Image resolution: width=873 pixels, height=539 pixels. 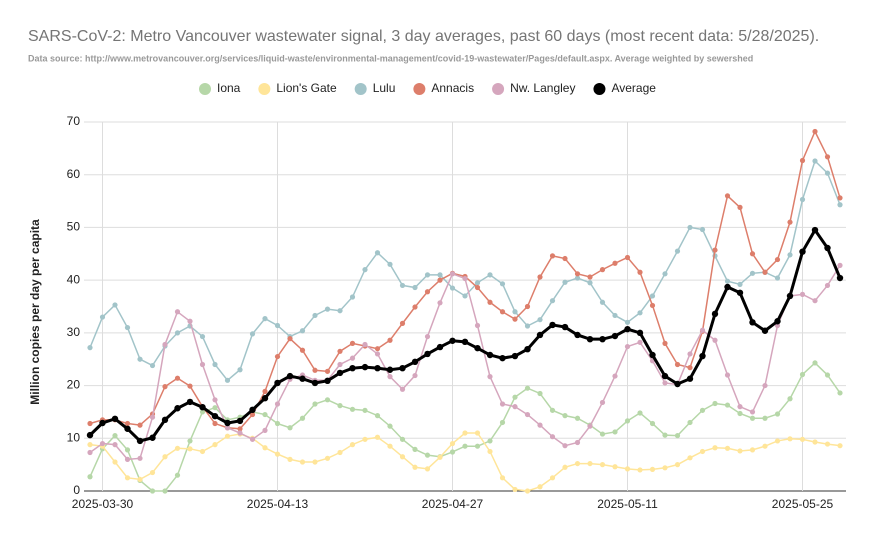 What do you see at coordinates (453, 504) in the screenshot?
I see `x-tick-label: 2025-04-27` at bounding box center [453, 504].